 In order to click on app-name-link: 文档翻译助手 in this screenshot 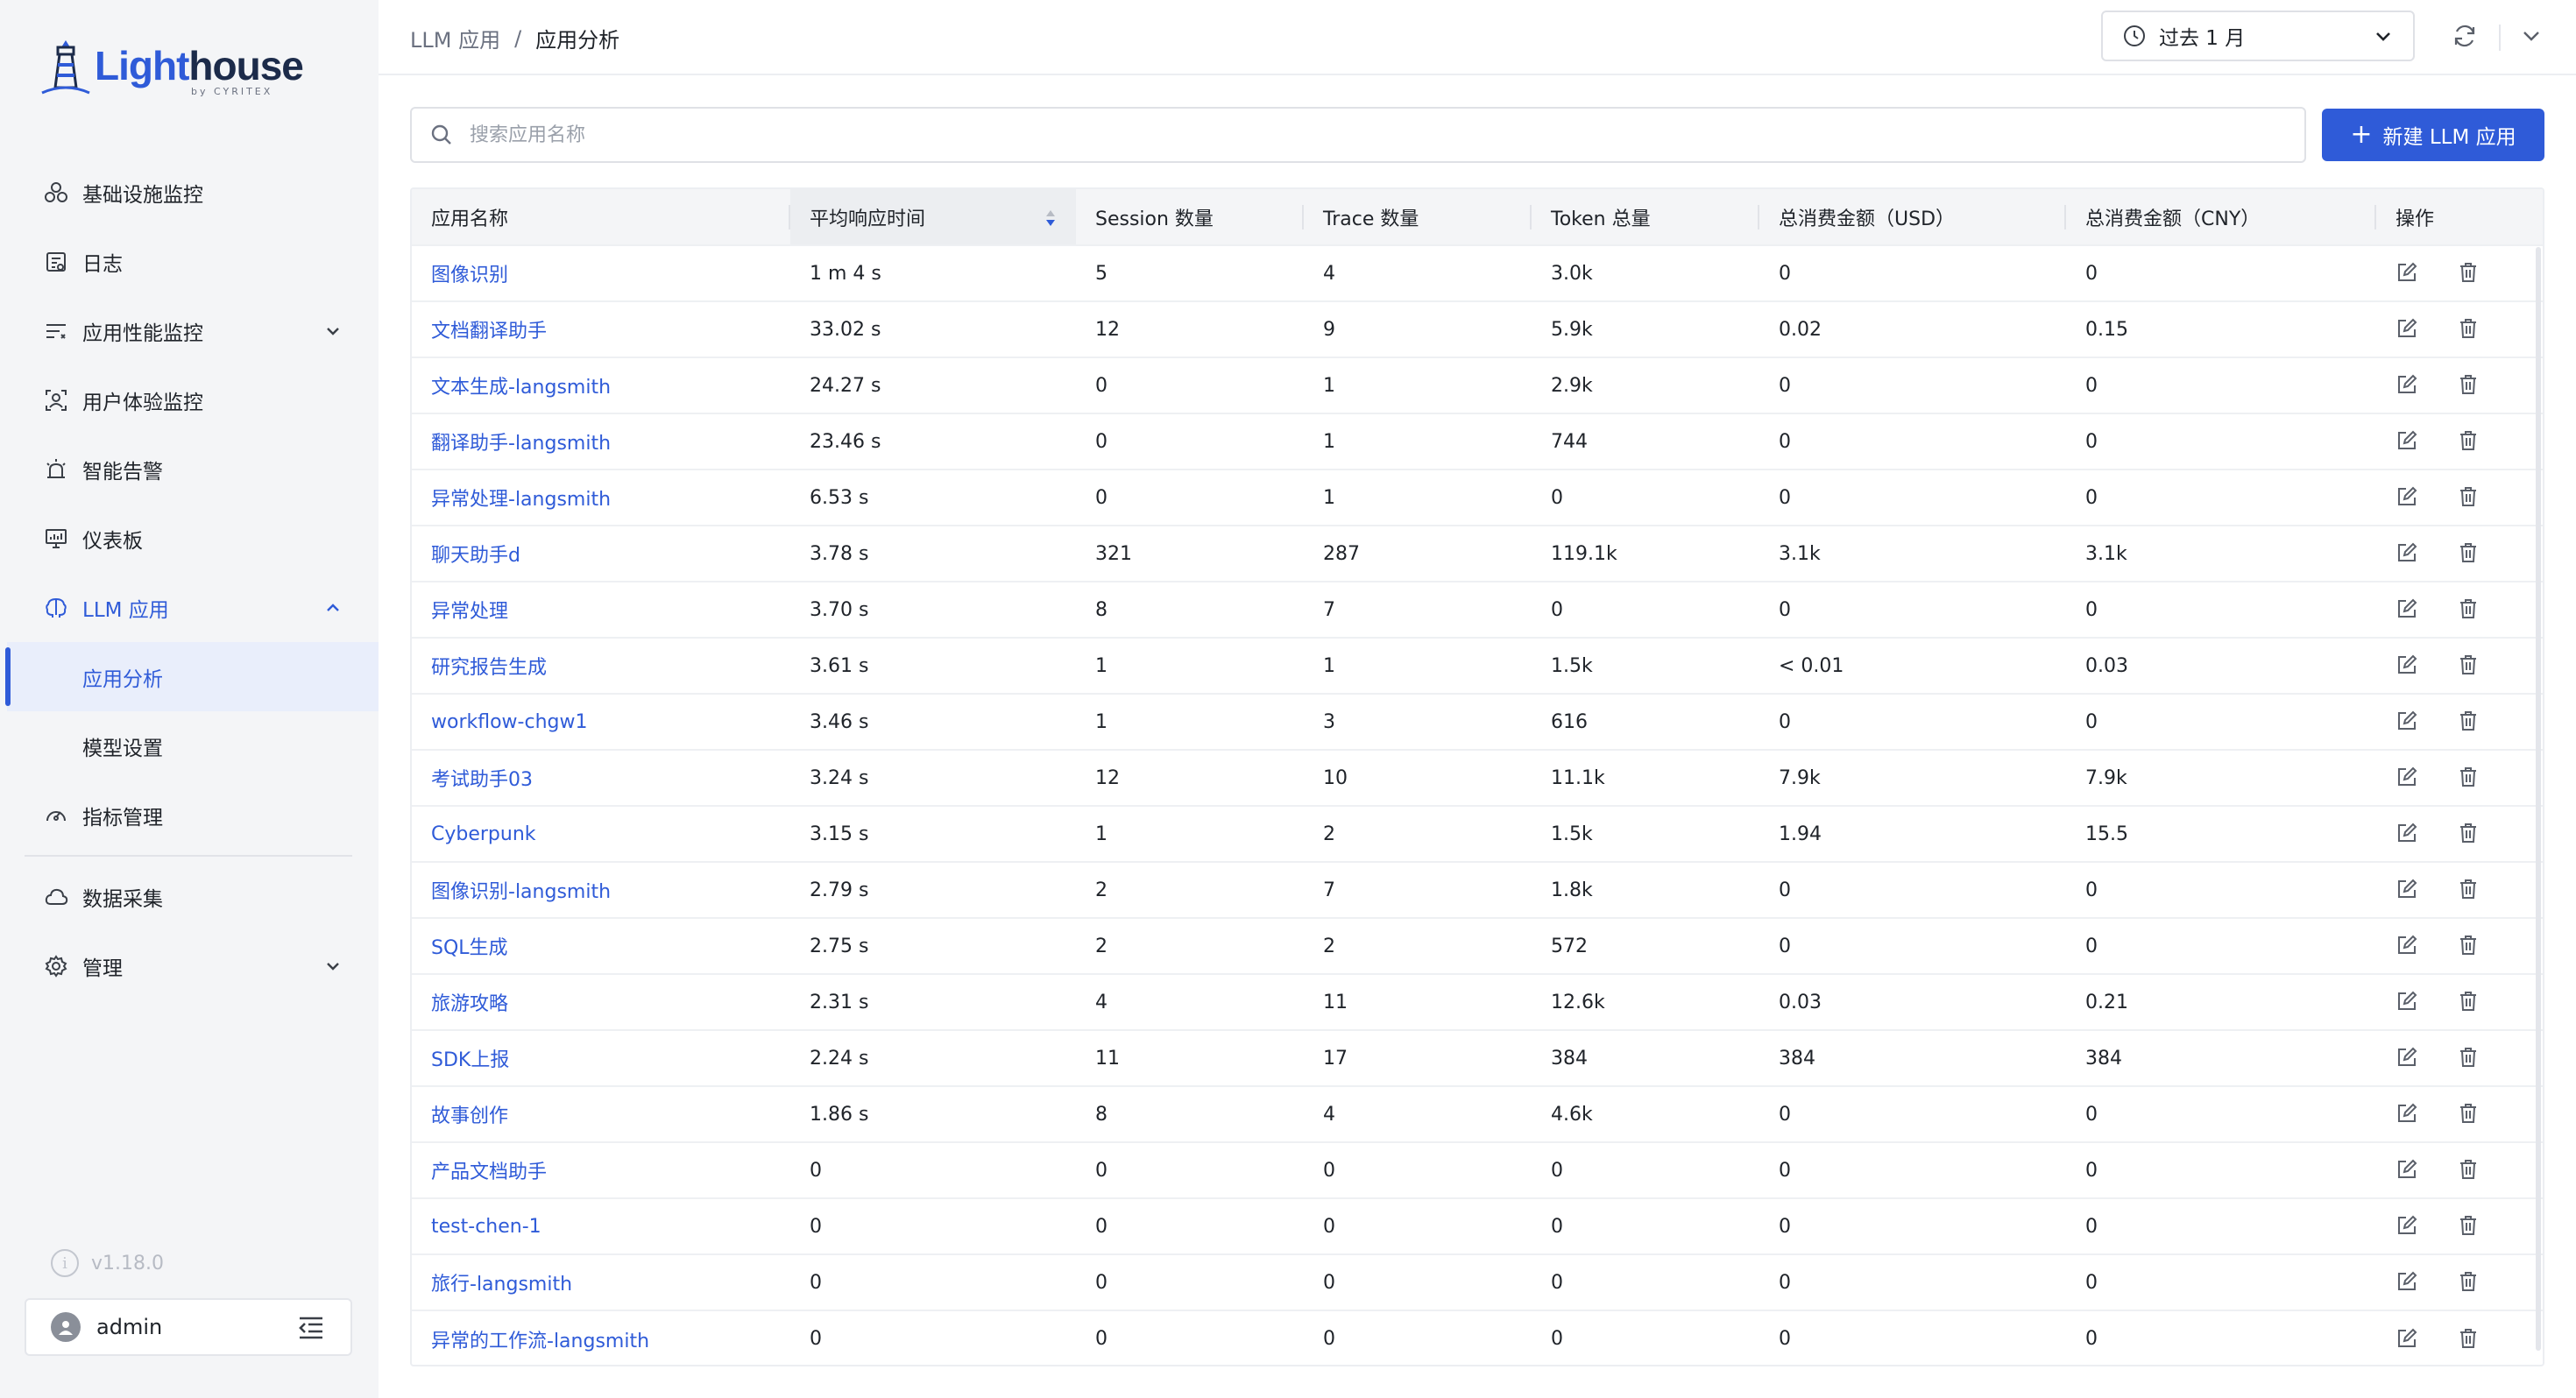, I will do `click(489, 331)`.